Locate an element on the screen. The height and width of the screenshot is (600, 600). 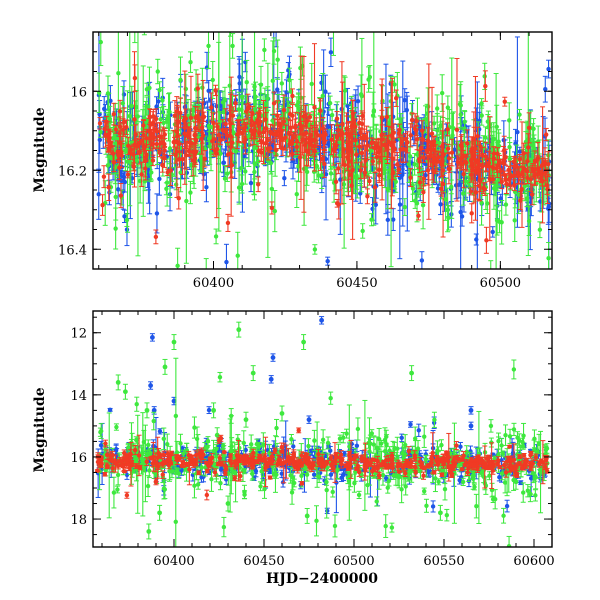
x-axis-label: HJD−2400000 is located at coordinates (322, 579).